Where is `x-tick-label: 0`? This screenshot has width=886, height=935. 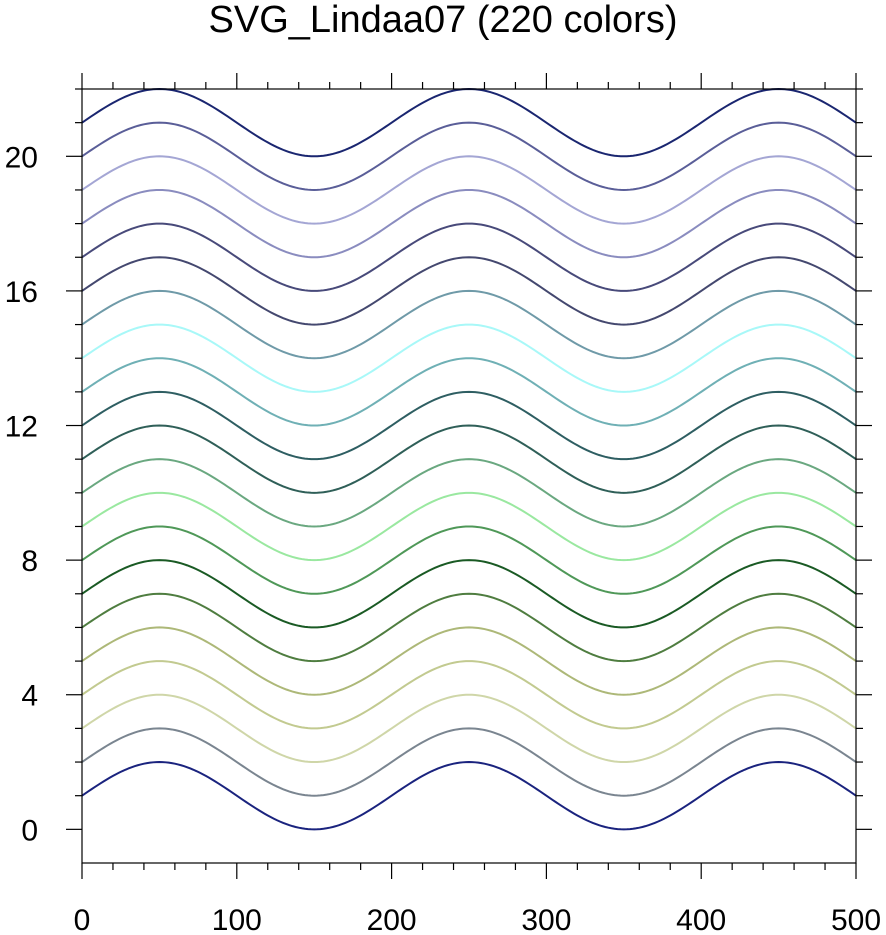
x-tick-label: 0 is located at coordinates (82, 919).